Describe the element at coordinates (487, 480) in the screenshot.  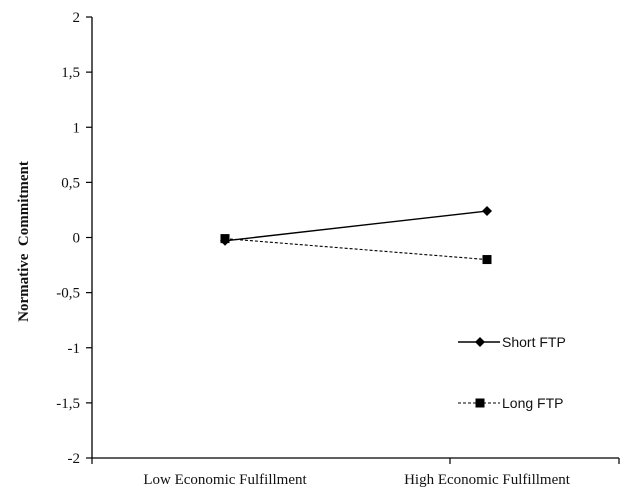
I see `x-category-label: High Economic Fulfillment` at that location.